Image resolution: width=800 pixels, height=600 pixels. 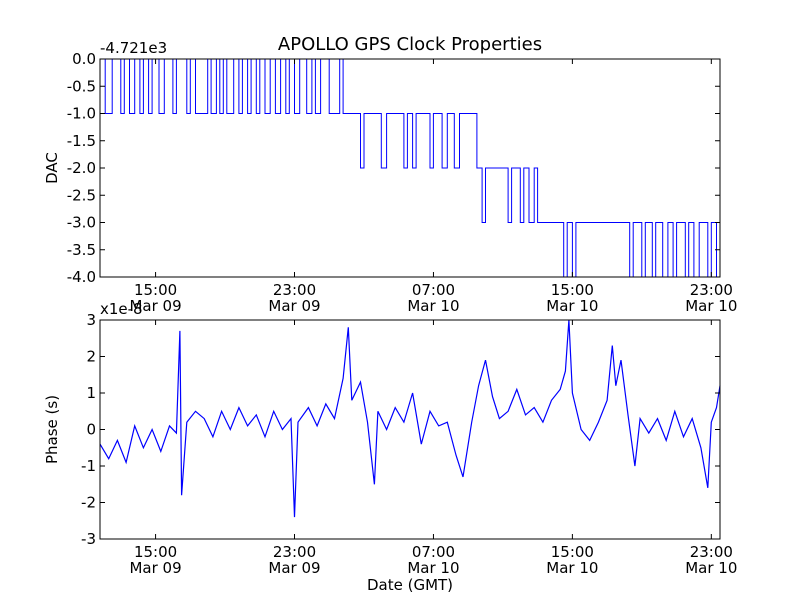 What do you see at coordinates (88, 503) in the screenshot?
I see `y-tick-label-1-5: -2` at bounding box center [88, 503].